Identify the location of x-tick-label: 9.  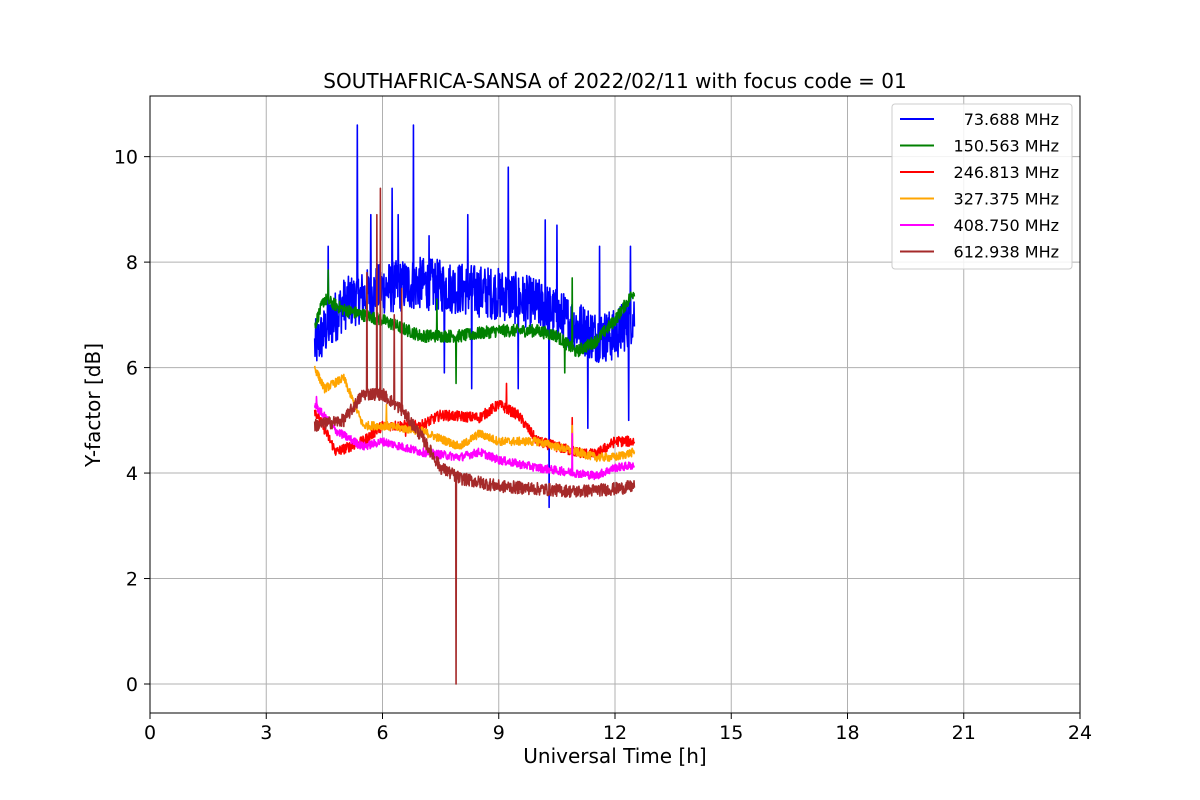
(499, 733).